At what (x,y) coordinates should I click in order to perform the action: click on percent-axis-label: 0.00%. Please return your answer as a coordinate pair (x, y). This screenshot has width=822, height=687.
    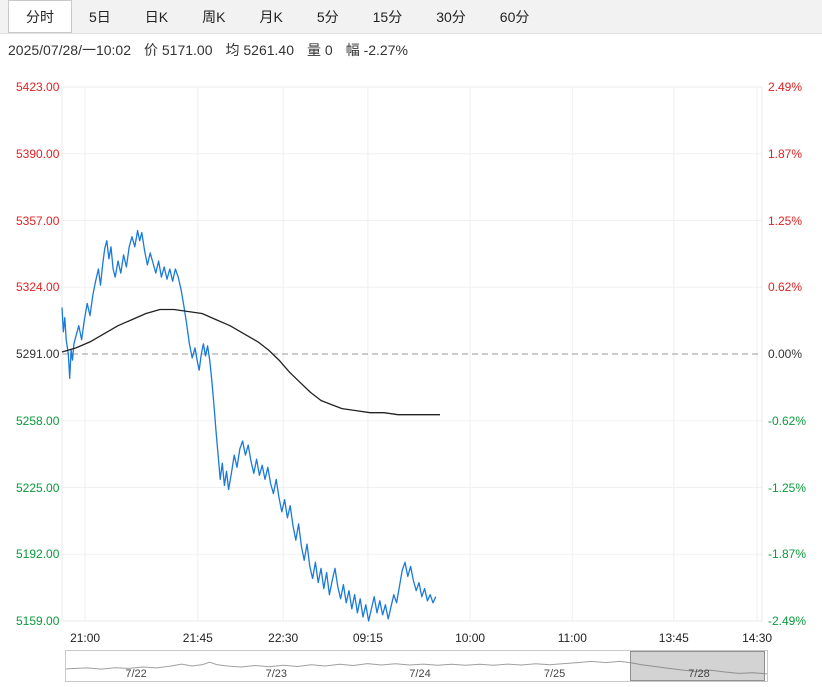
    Looking at the image, I should click on (785, 354).